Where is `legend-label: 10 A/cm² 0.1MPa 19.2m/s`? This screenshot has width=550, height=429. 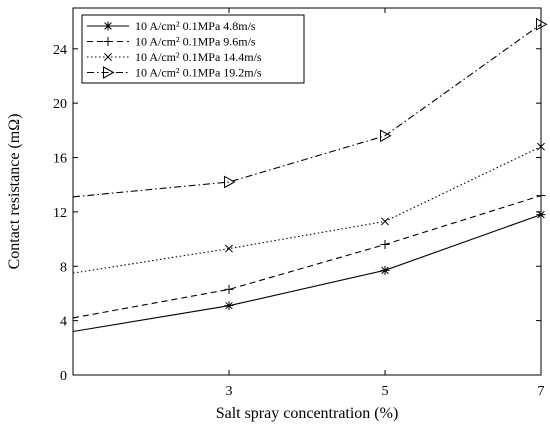 legend-label: 10 A/cm² 0.1MPa 19.2m/s is located at coordinates (198, 73).